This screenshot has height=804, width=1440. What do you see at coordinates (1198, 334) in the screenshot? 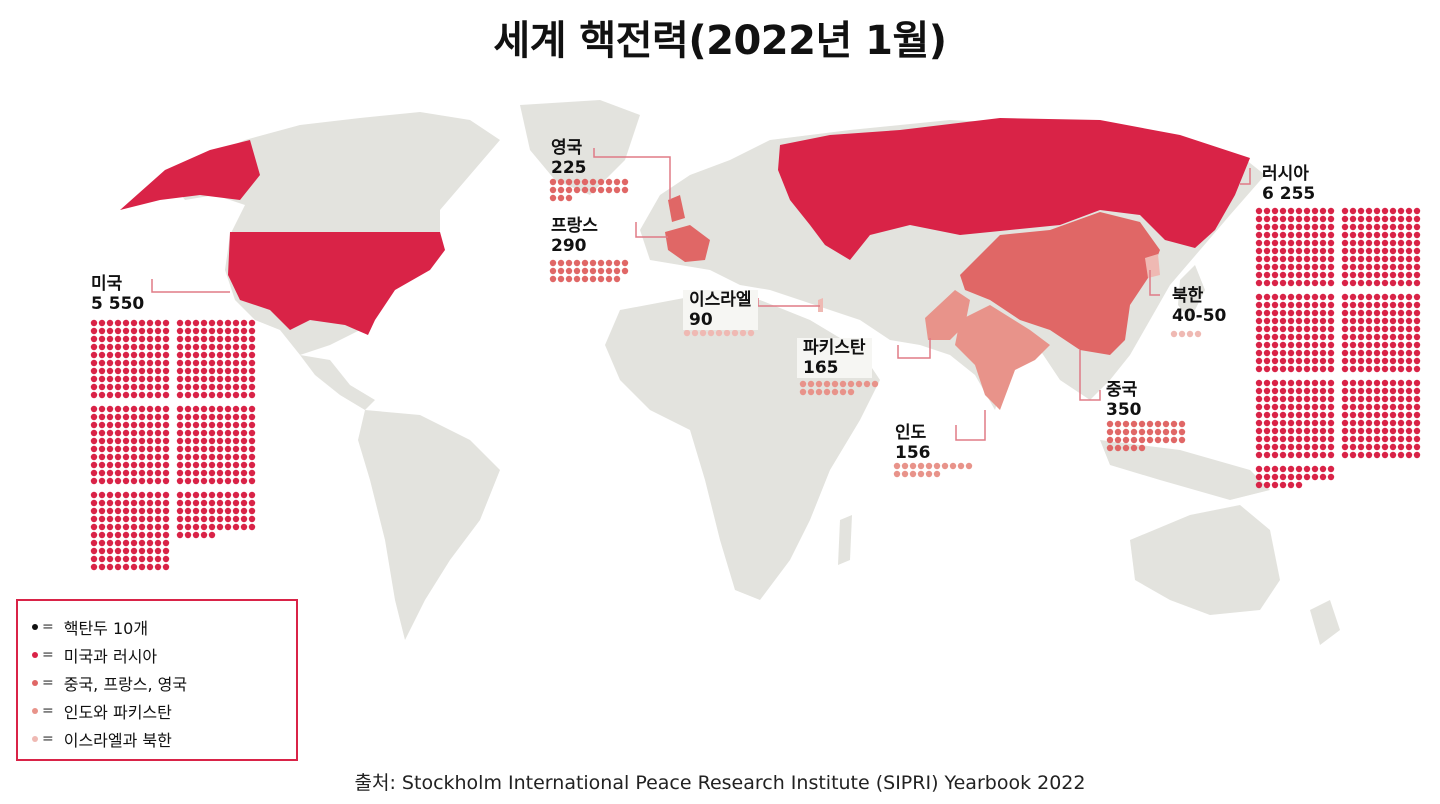
I see `warhead-dot-nkorea` at bounding box center [1198, 334].